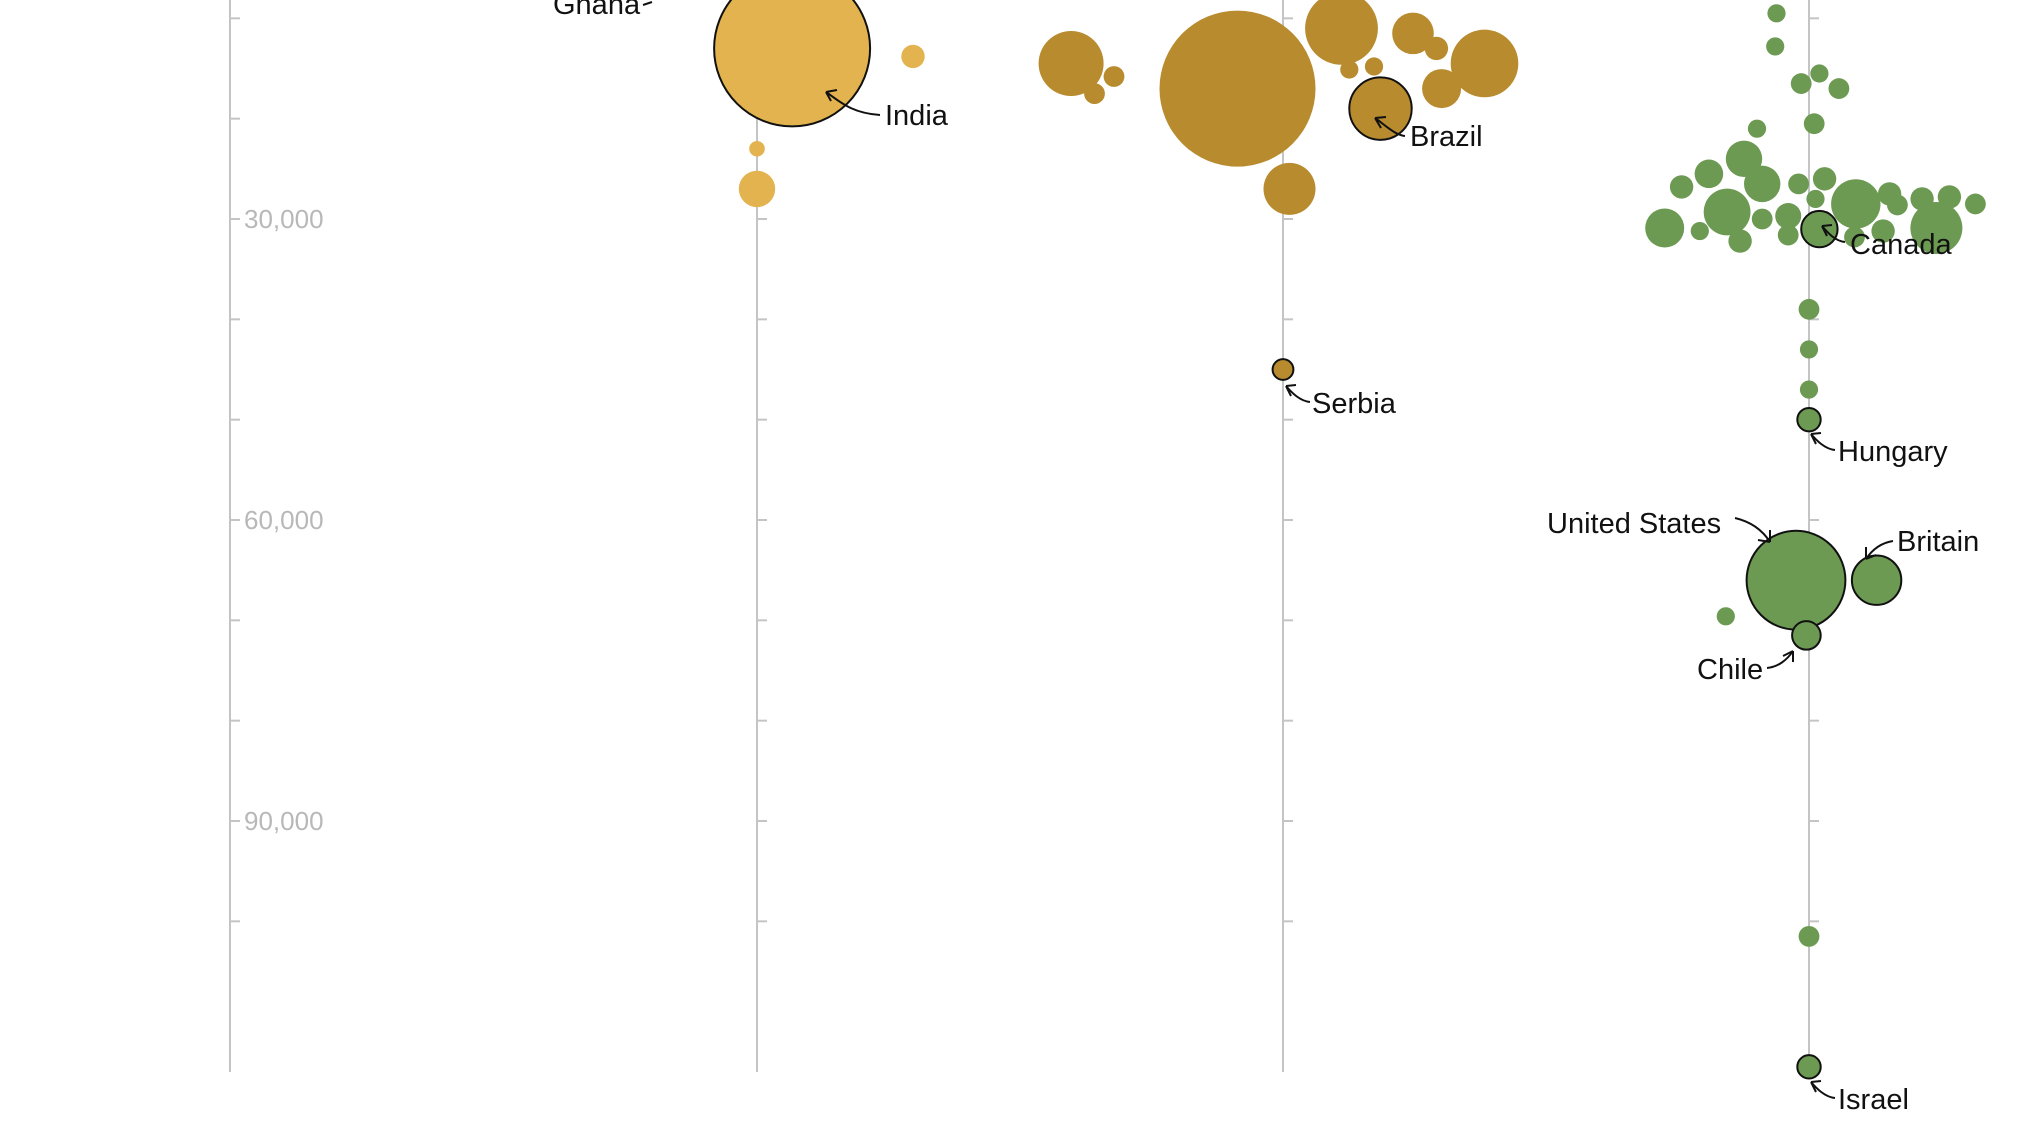  What do you see at coordinates (1752, 530) in the screenshot?
I see `annotation-leader-united-states` at bounding box center [1752, 530].